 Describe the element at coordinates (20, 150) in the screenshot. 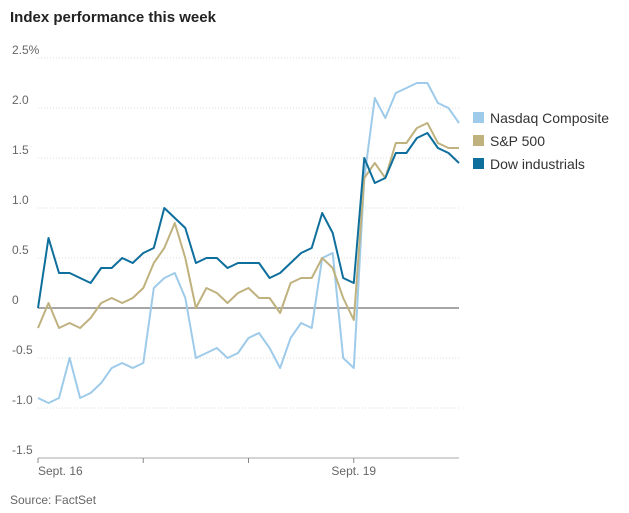

I see `y-tick-label: 1.5` at that location.